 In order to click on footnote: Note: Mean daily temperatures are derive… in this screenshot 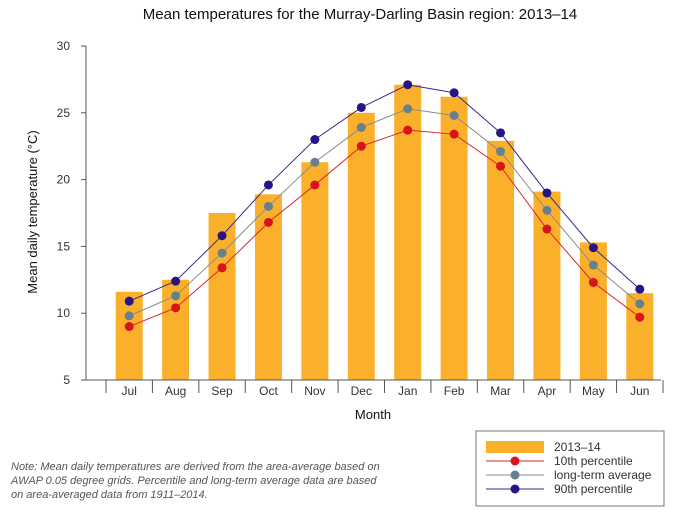, I will do `click(195, 481)`.